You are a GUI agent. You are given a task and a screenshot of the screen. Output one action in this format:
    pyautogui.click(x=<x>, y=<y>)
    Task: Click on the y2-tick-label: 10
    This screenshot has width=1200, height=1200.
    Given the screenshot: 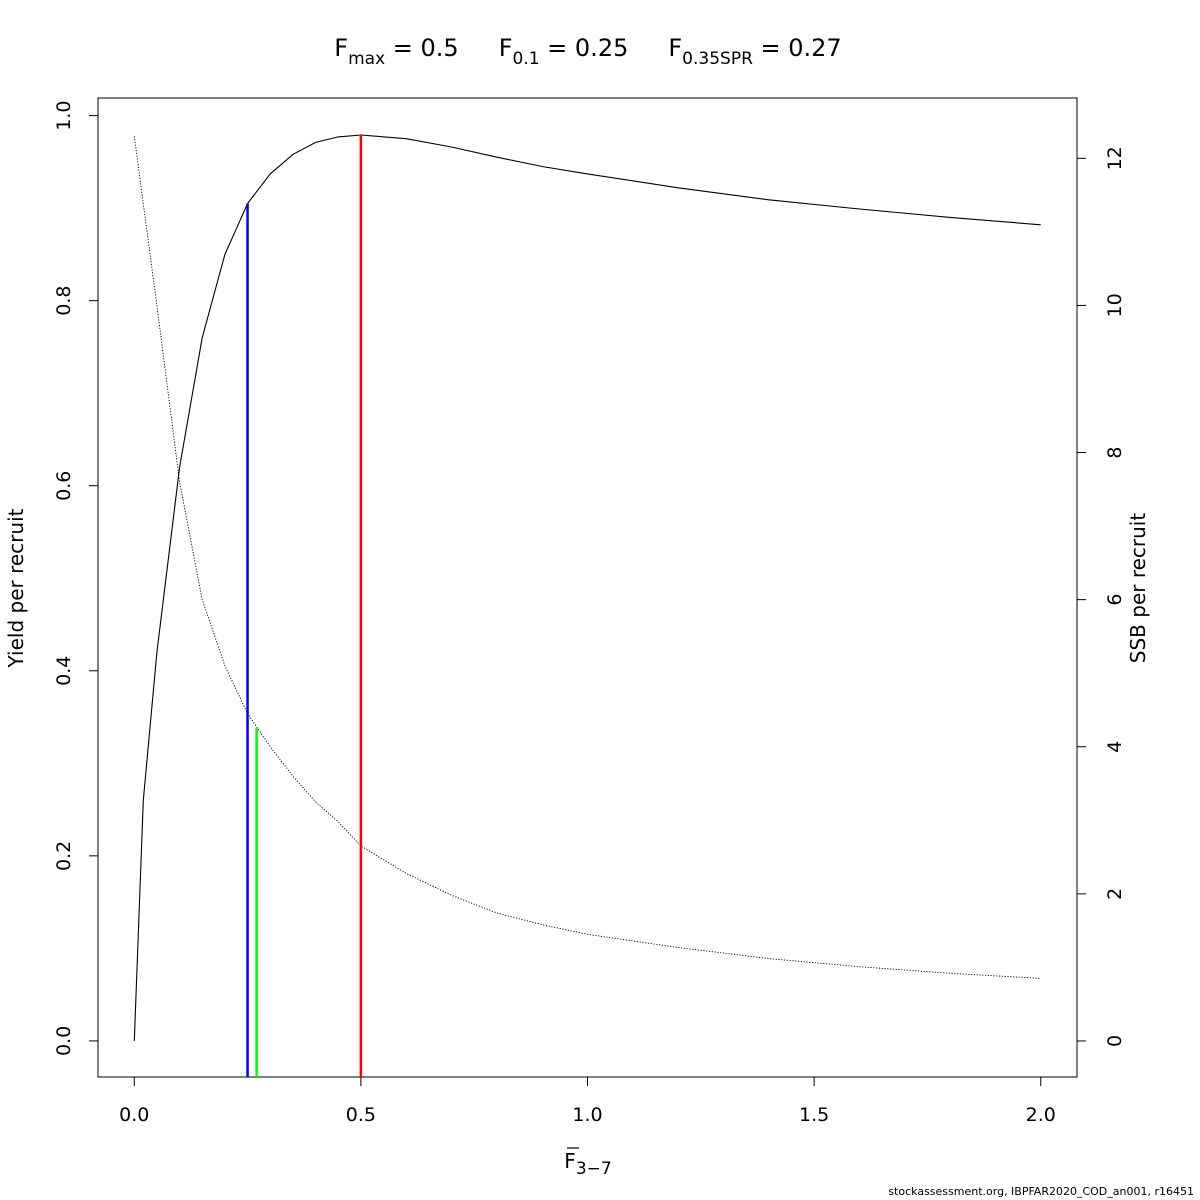 What is the action you would take?
    pyautogui.click(x=1115, y=305)
    